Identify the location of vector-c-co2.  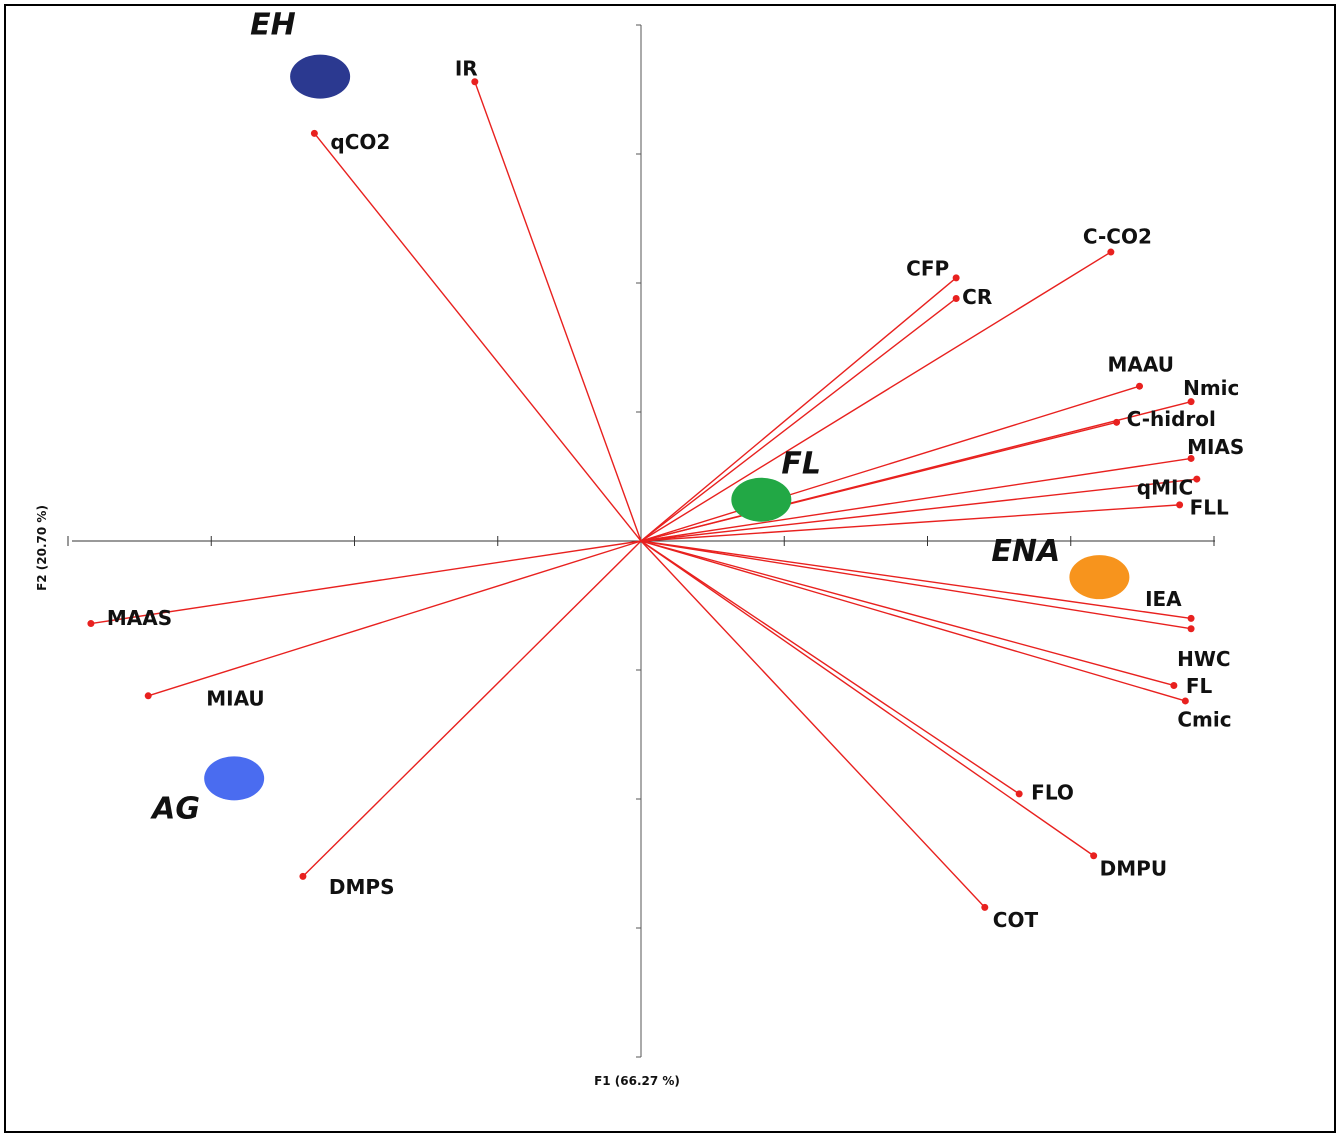
(876, 396).